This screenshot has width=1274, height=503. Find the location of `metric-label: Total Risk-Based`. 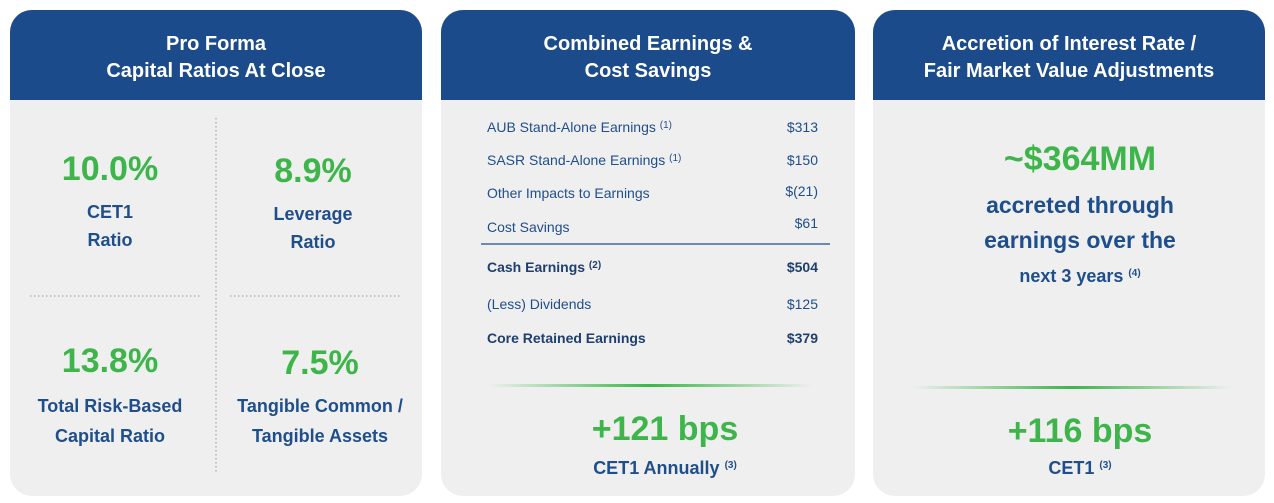

metric-label: Total Risk-Based is located at coordinates (110, 406).